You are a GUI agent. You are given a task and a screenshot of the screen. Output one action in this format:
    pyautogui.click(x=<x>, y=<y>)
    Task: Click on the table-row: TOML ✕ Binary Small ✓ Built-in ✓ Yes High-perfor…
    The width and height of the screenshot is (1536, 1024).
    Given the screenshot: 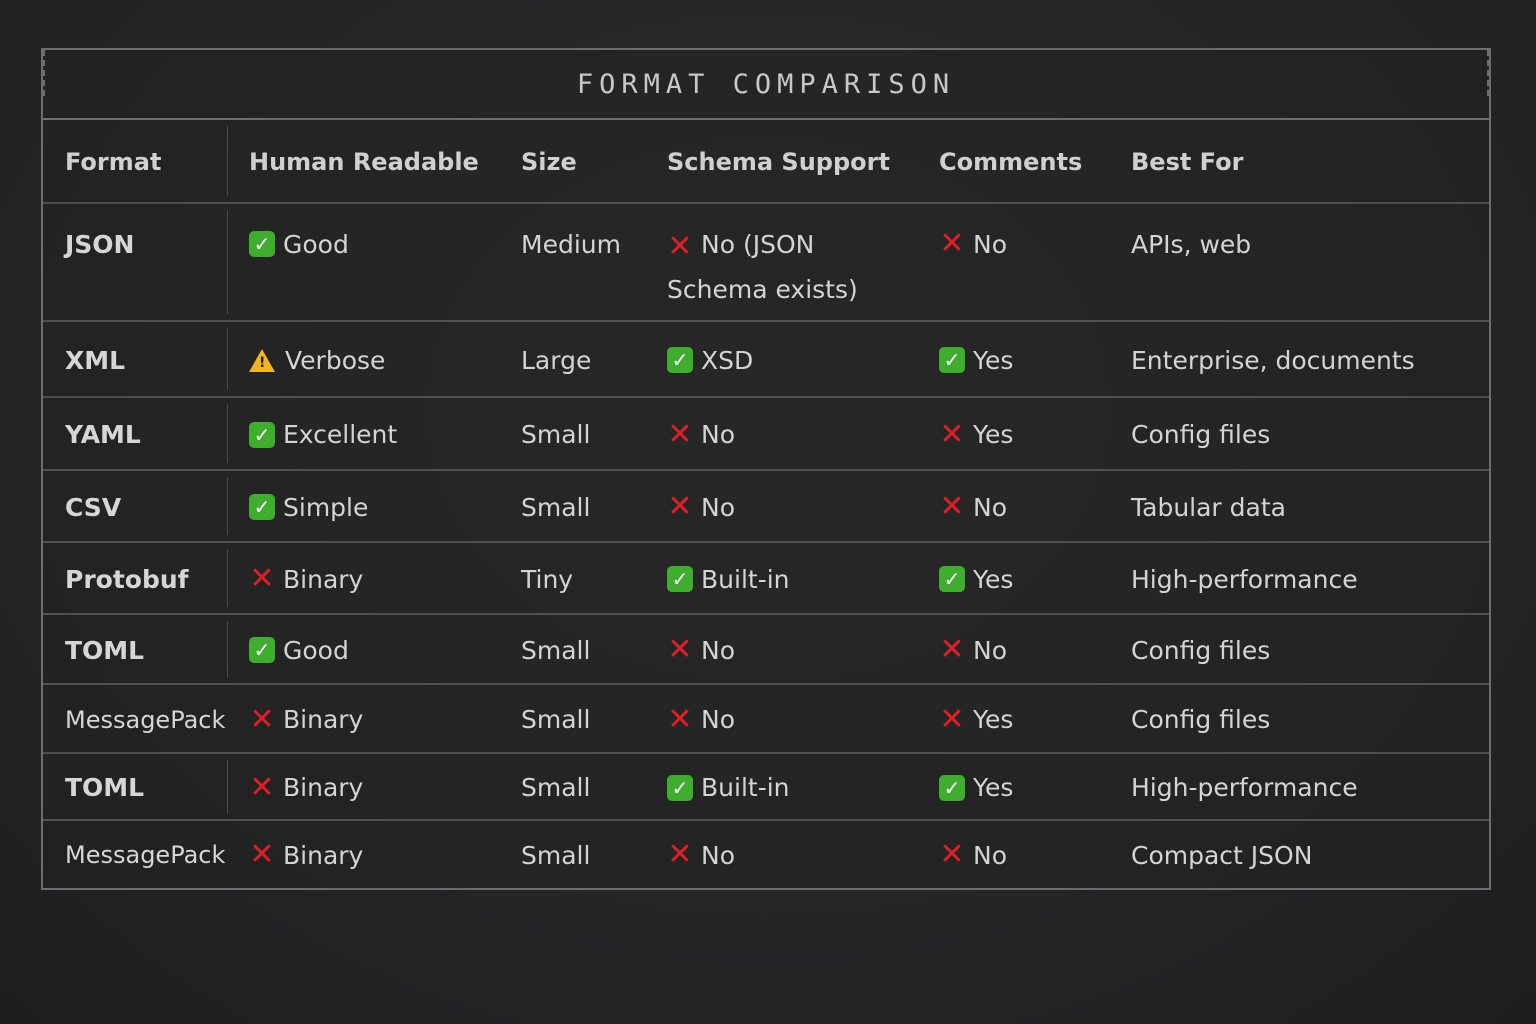 What is the action you would take?
    pyautogui.click(x=766, y=787)
    